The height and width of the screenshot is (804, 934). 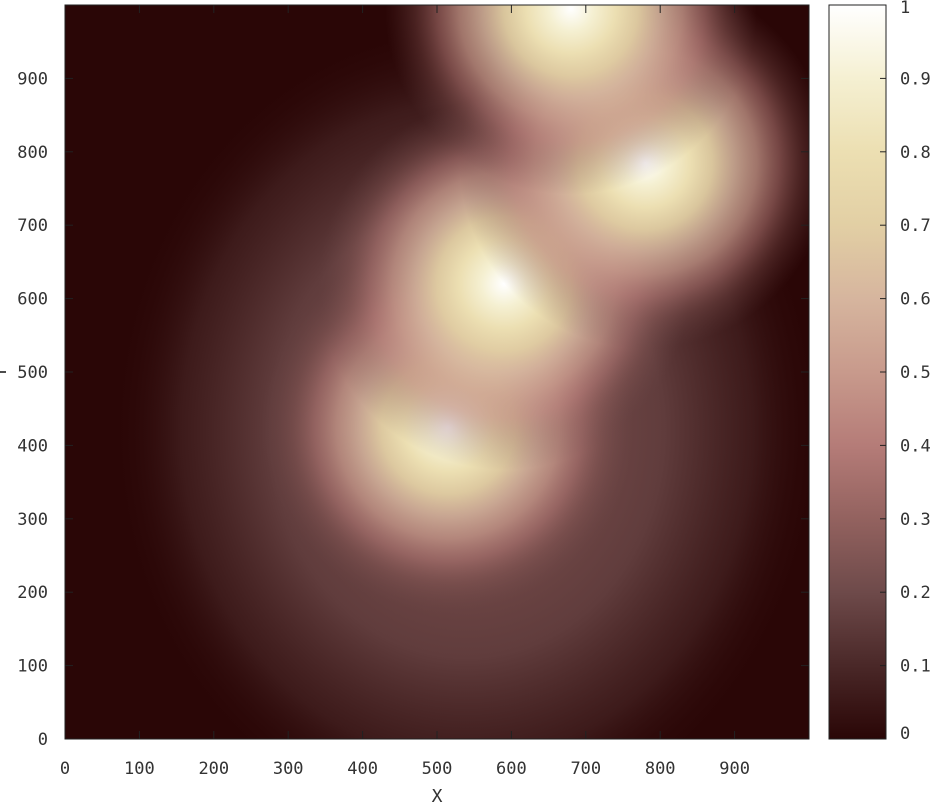 What do you see at coordinates (915, 446) in the screenshot?
I see `colorbar-tick-label: 0.4` at bounding box center [915, 446].